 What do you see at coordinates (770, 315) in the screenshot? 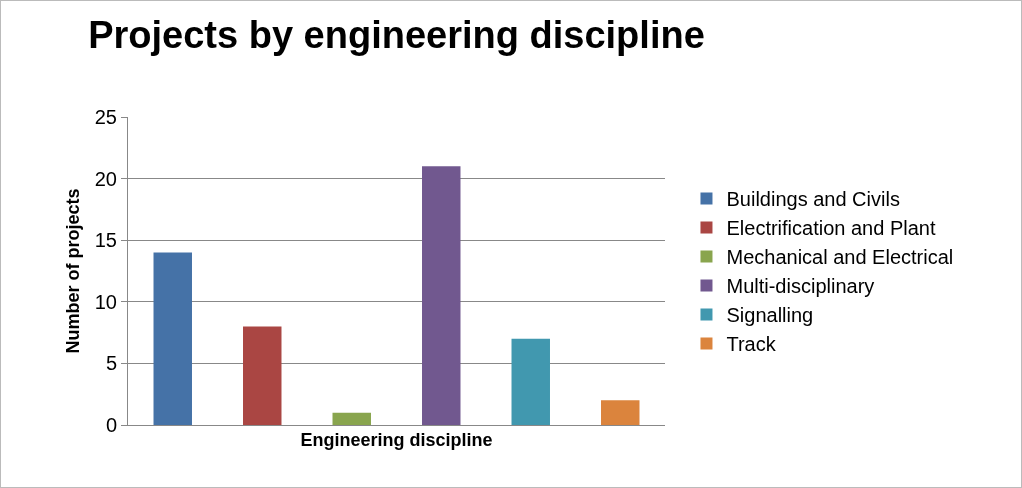
I see `legend-label: Signalling` at bounding box center [770, 315].